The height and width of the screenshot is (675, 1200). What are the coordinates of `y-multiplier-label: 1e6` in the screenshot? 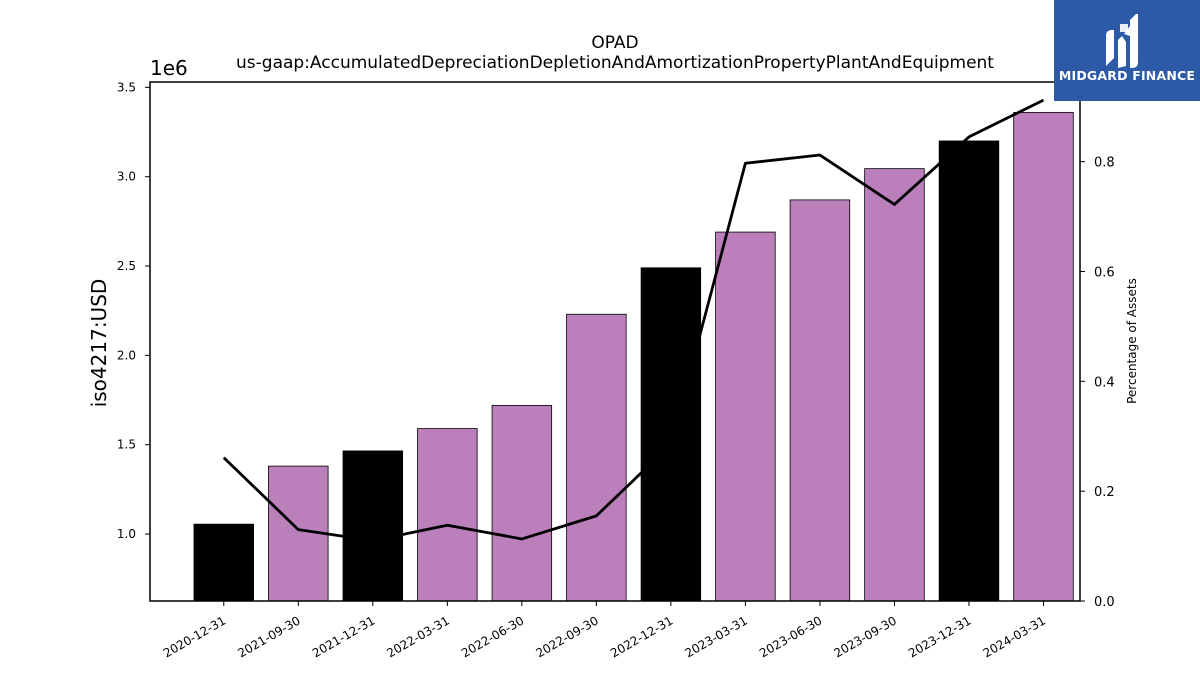 It's located at (169, 68).